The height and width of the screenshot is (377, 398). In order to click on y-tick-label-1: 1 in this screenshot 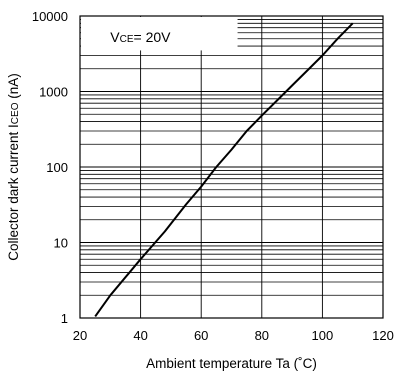, I will do `click(64, 318)`.